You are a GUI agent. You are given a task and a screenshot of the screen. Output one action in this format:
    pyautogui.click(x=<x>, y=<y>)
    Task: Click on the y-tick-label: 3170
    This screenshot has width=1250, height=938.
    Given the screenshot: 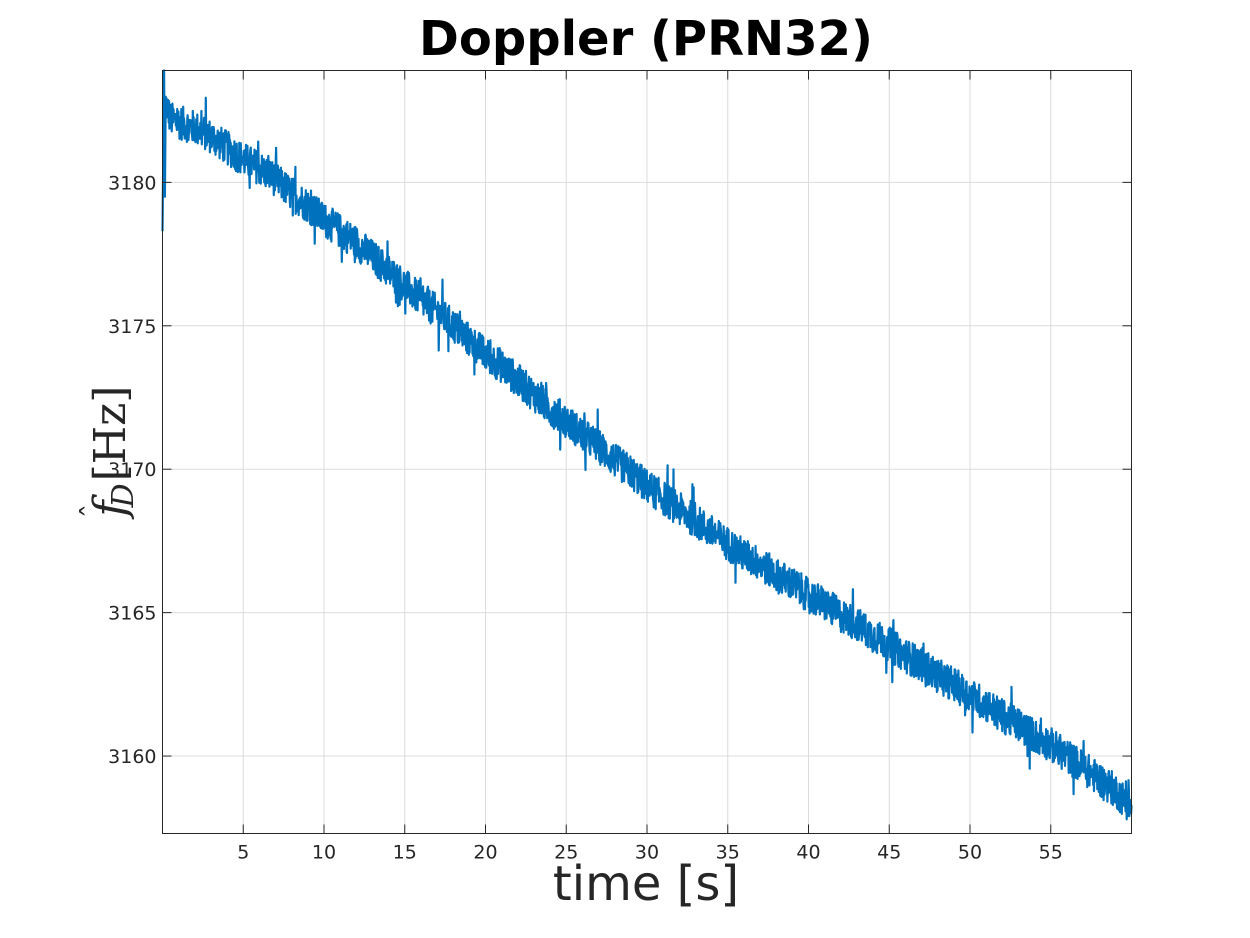 What is the action you would take?
    pyautogui.click(x=132, y=470)
    